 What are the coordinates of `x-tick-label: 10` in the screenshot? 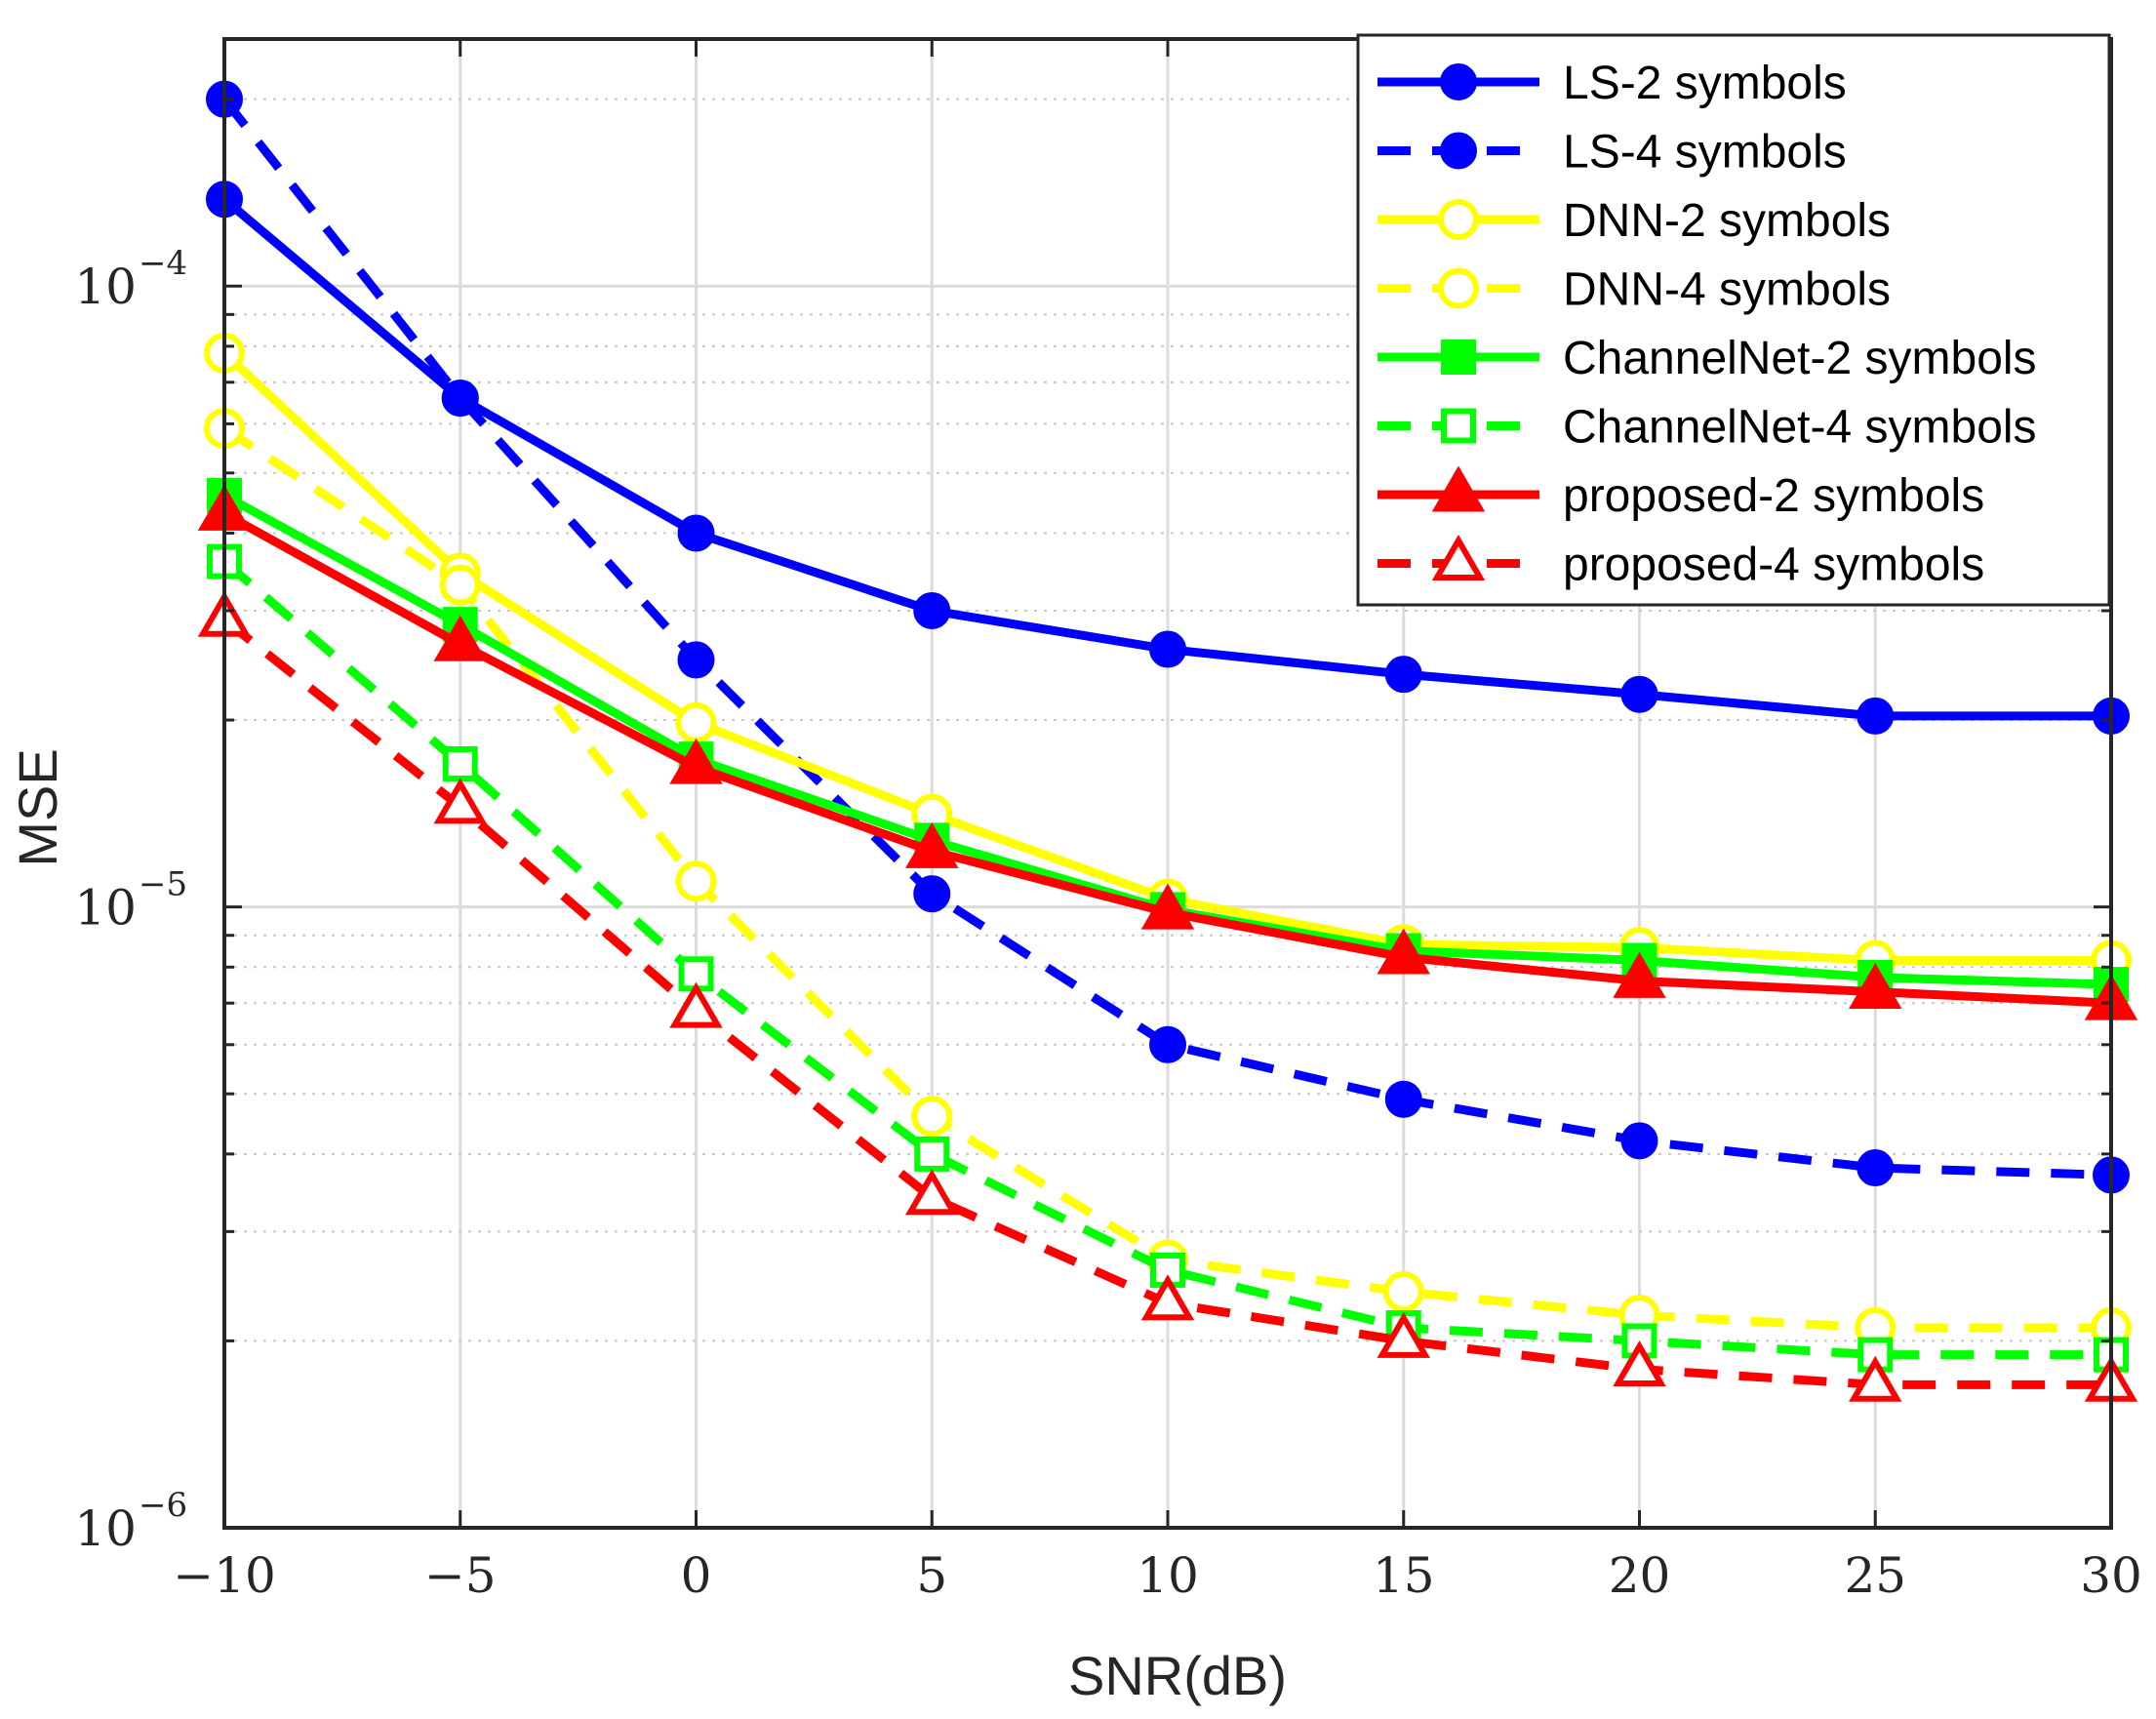 It's located at (1168, 1575).